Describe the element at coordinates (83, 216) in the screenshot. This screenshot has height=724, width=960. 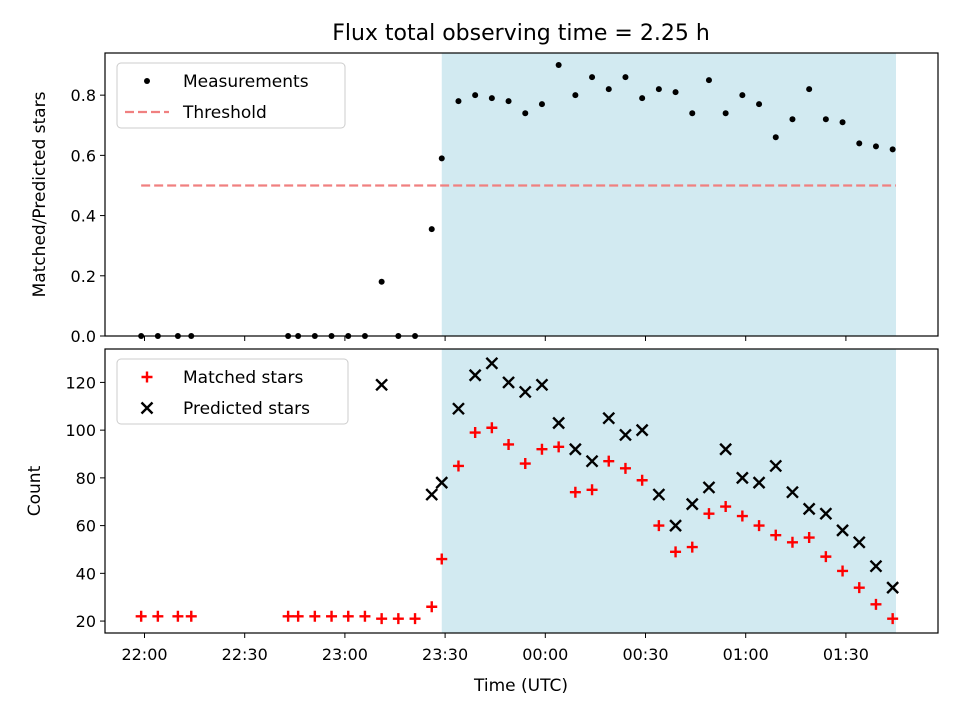
I see `y-tick-label: 0.4` at that location.